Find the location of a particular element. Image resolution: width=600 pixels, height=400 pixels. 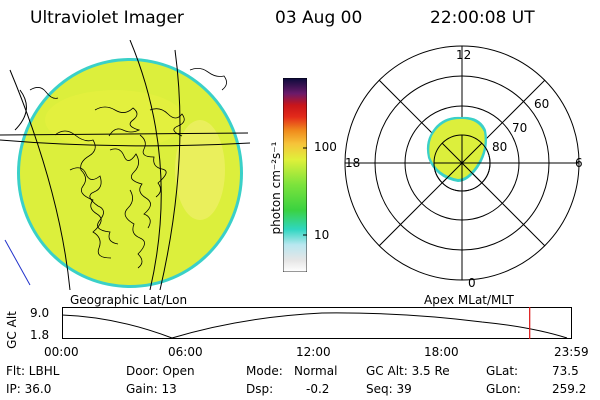

mode-label: Mode: is located at coordinates (264, 371).